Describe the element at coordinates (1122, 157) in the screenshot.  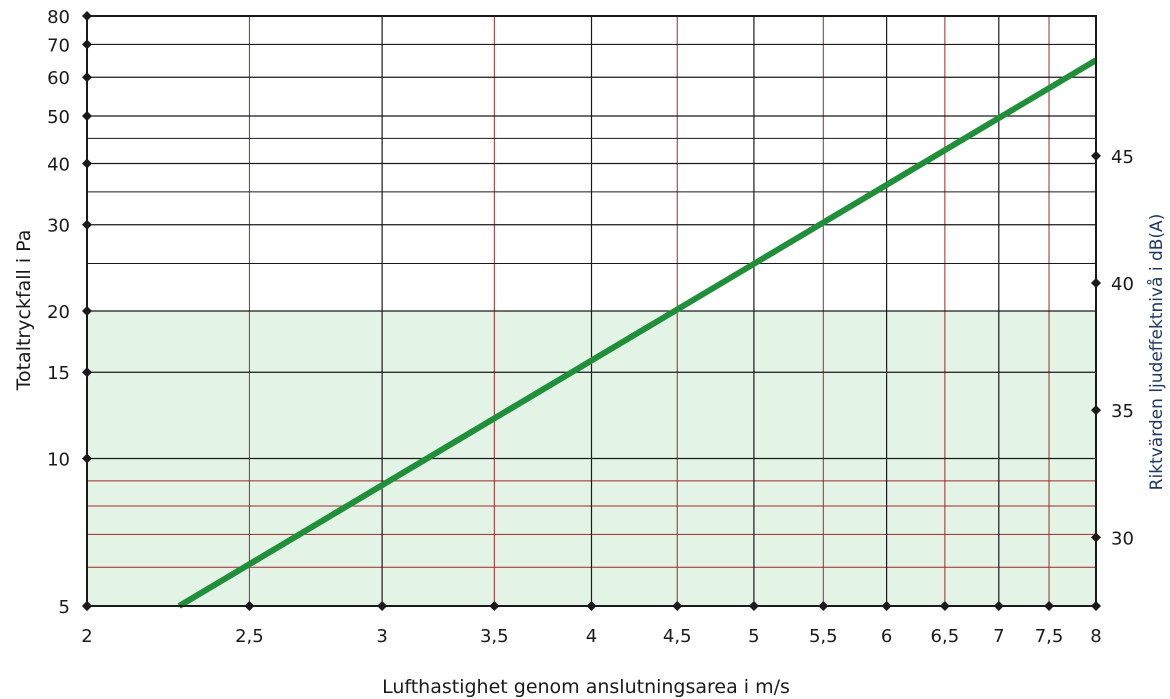
I see `y2-tick-label: 45` at that location.